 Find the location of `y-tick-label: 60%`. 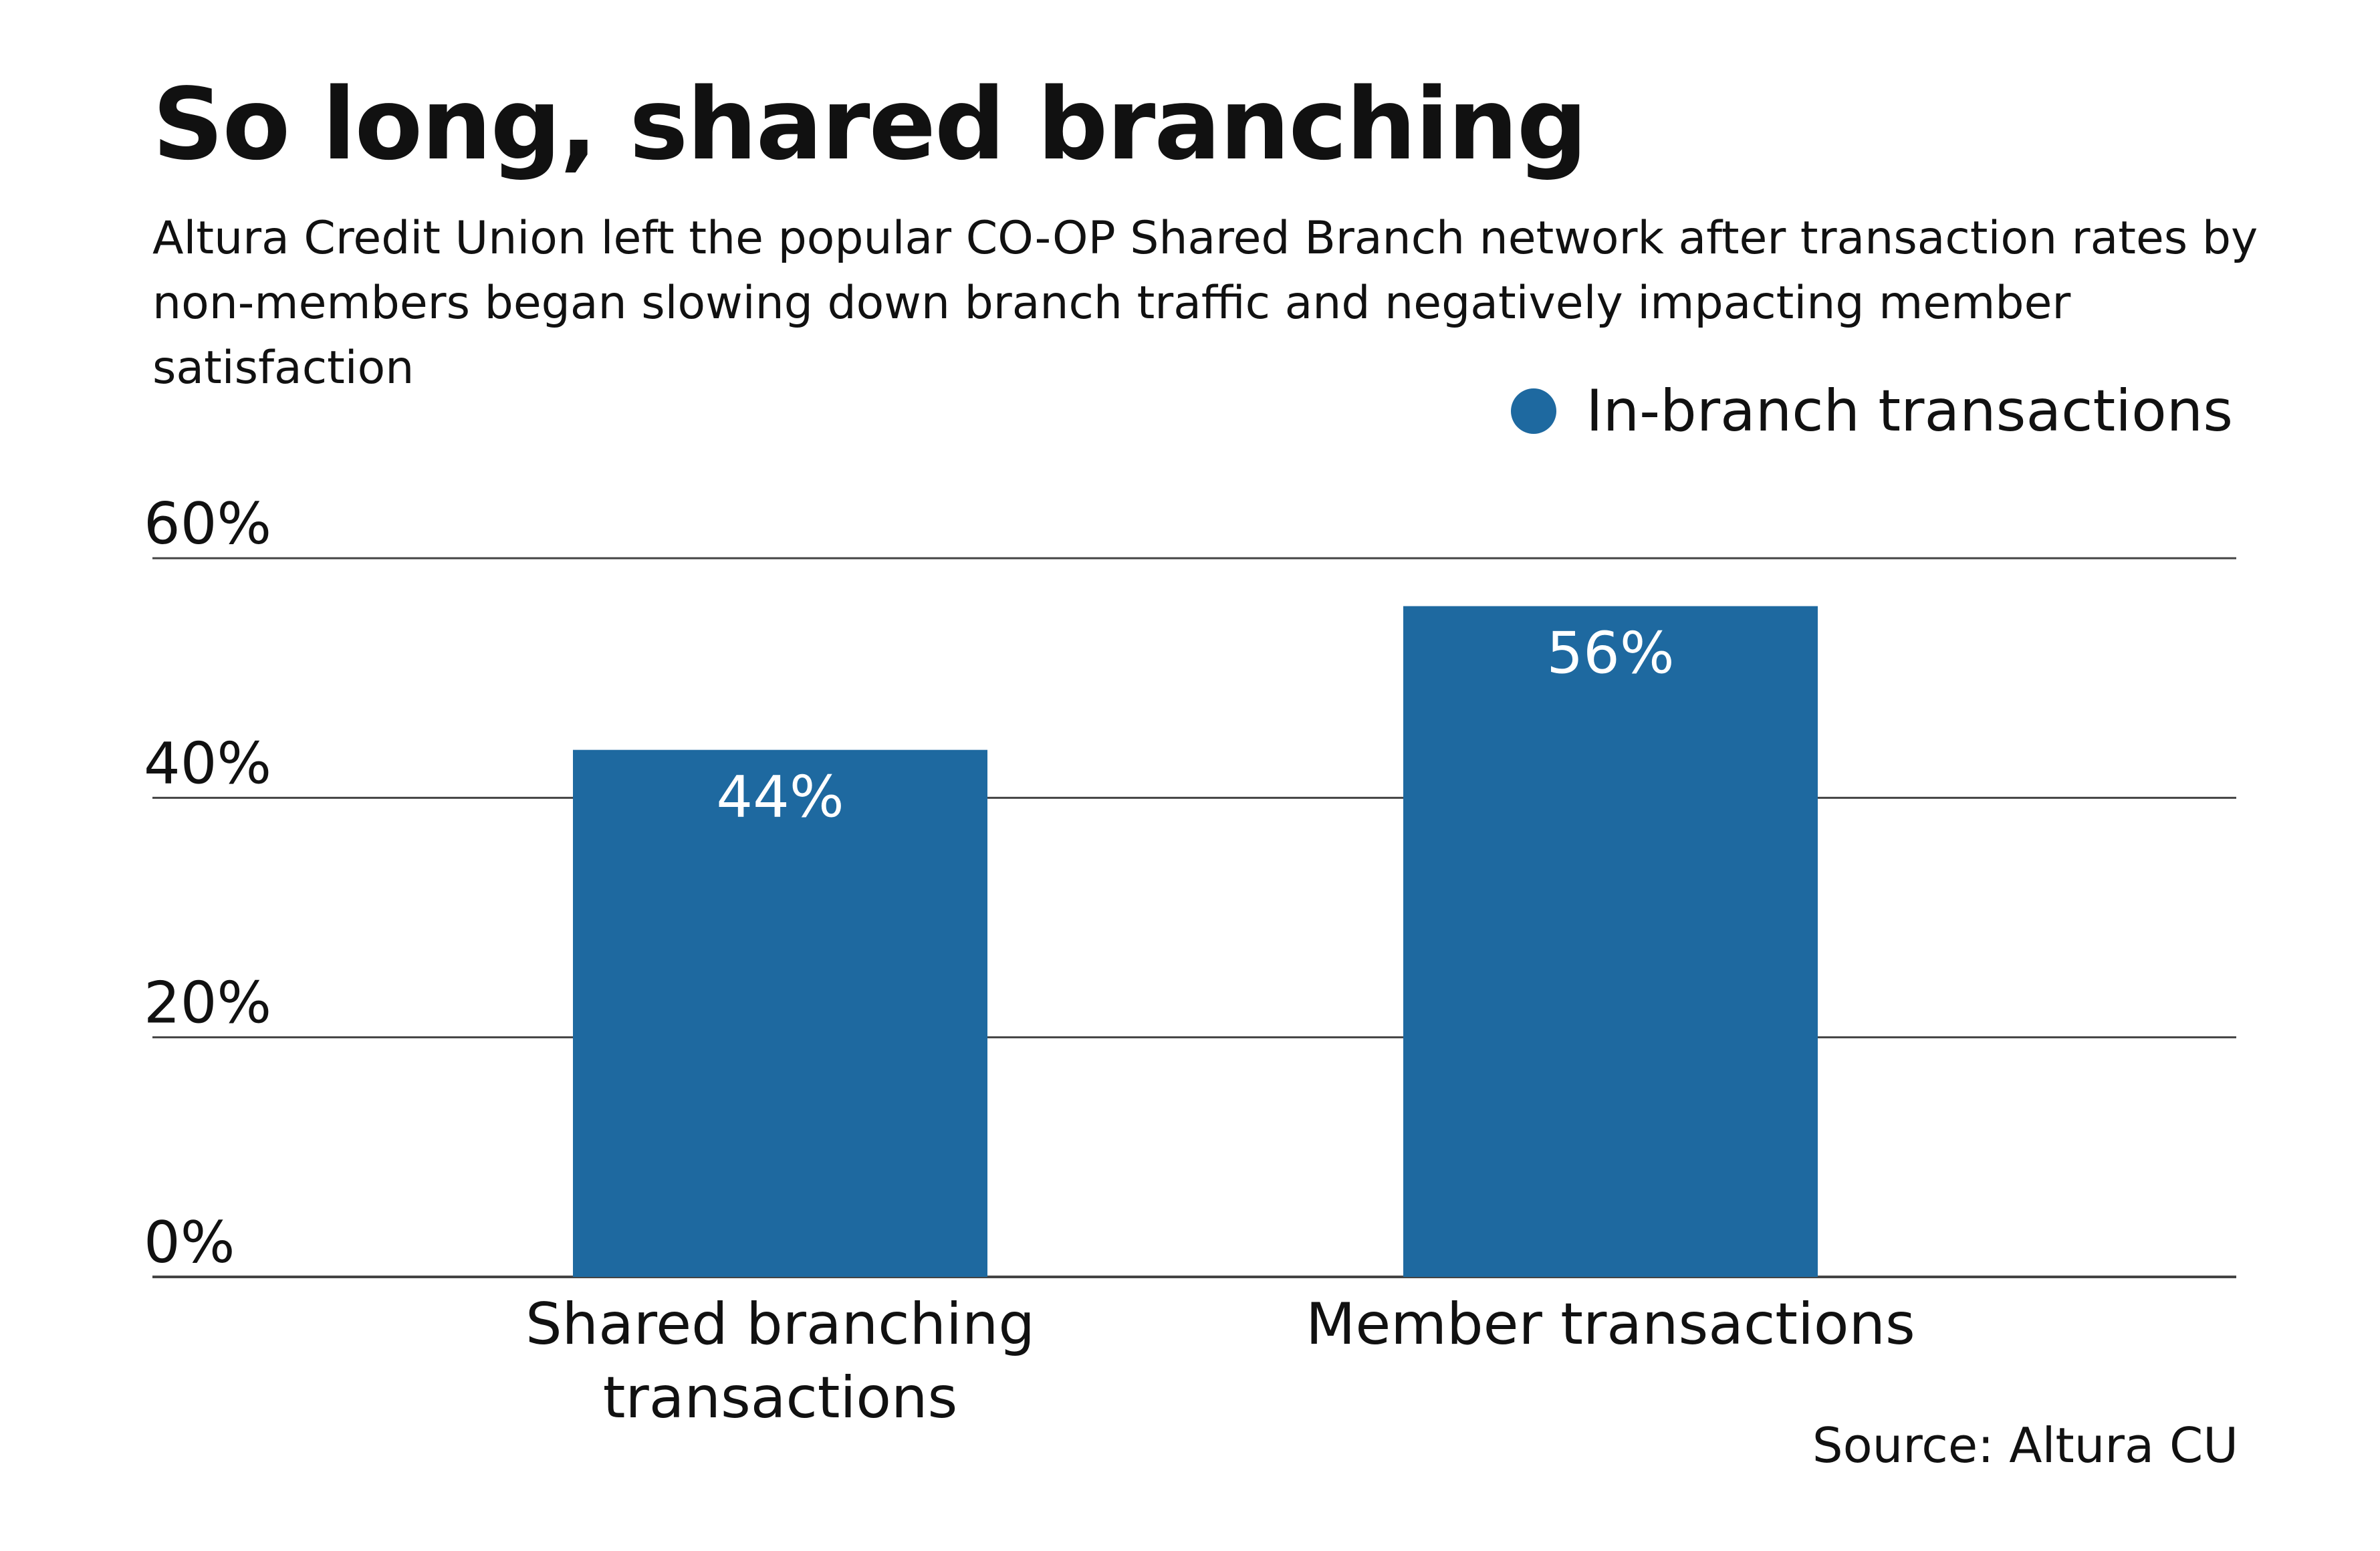

y-tick-label: 60% is located at coordinates (207, 524).